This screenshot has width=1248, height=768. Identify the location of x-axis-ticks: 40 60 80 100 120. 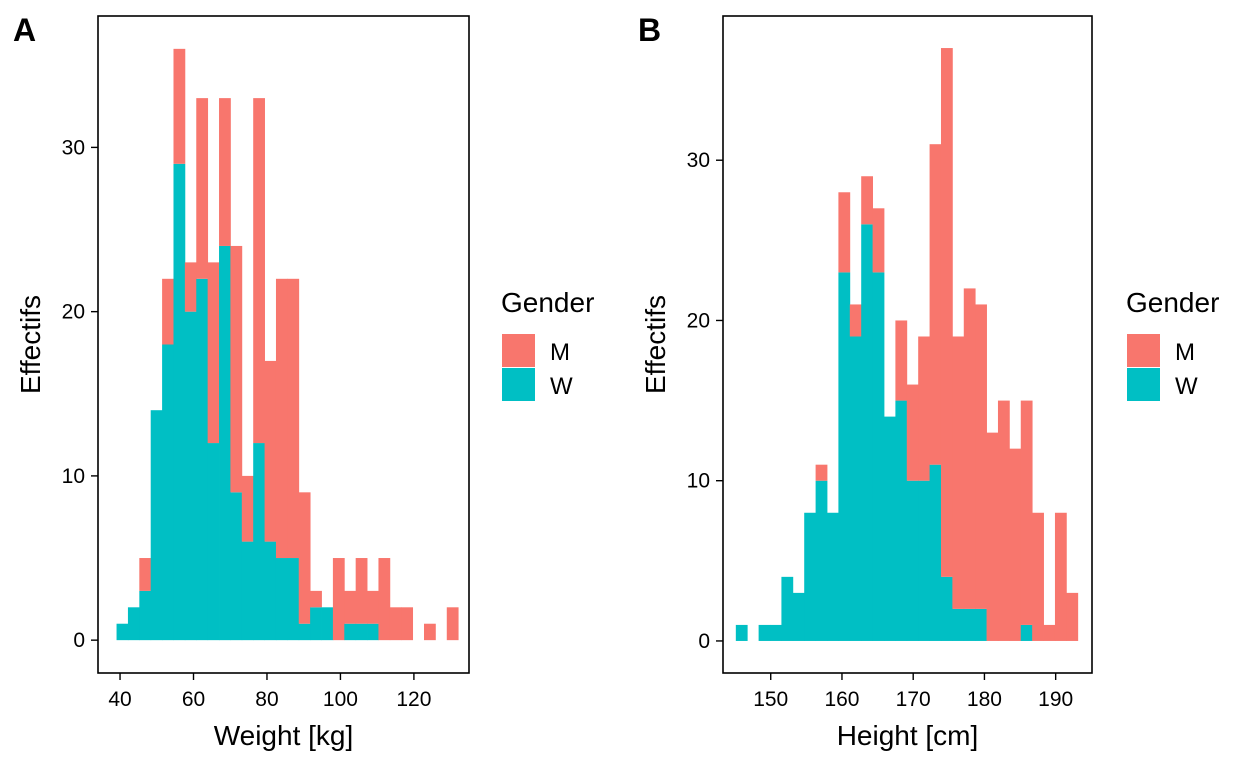
(269, 692).